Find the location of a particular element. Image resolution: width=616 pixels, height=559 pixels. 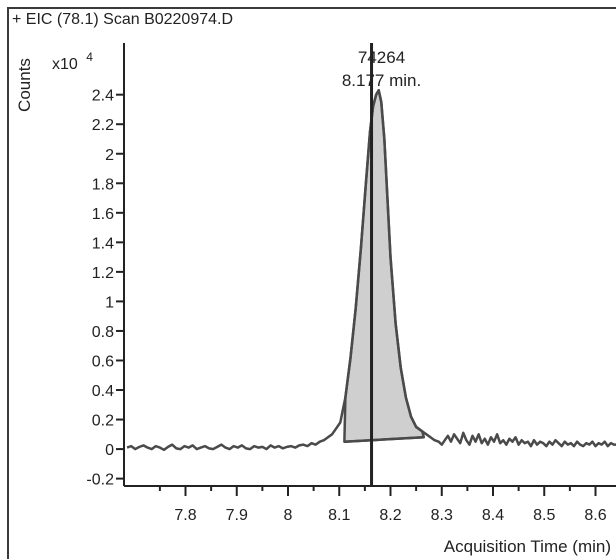

y-tick-label: 1.4 is located at coordinates (103, 243).